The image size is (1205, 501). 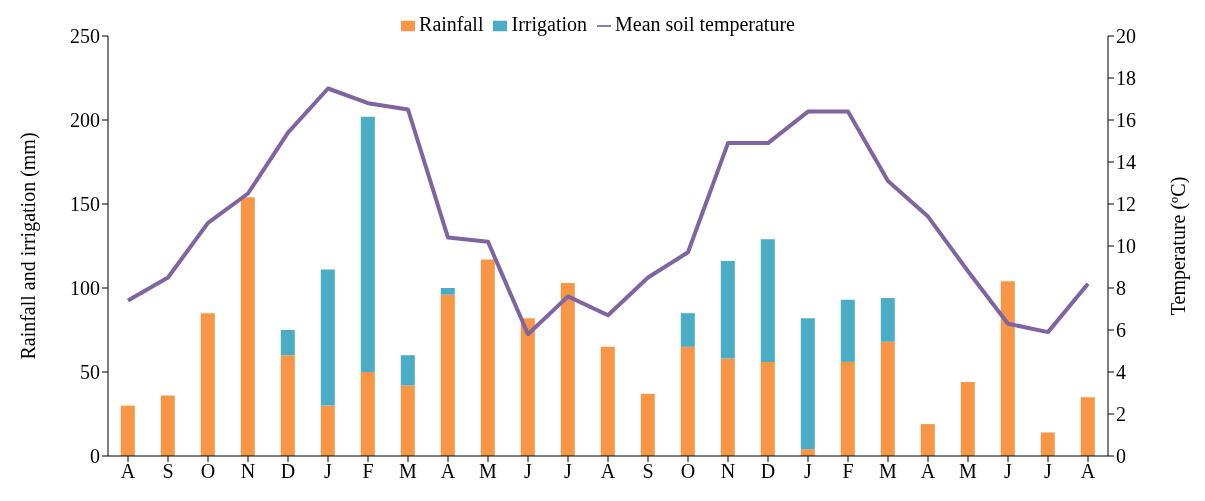 I want to click on y-tick-label: 150, so click(x=85, y=204).